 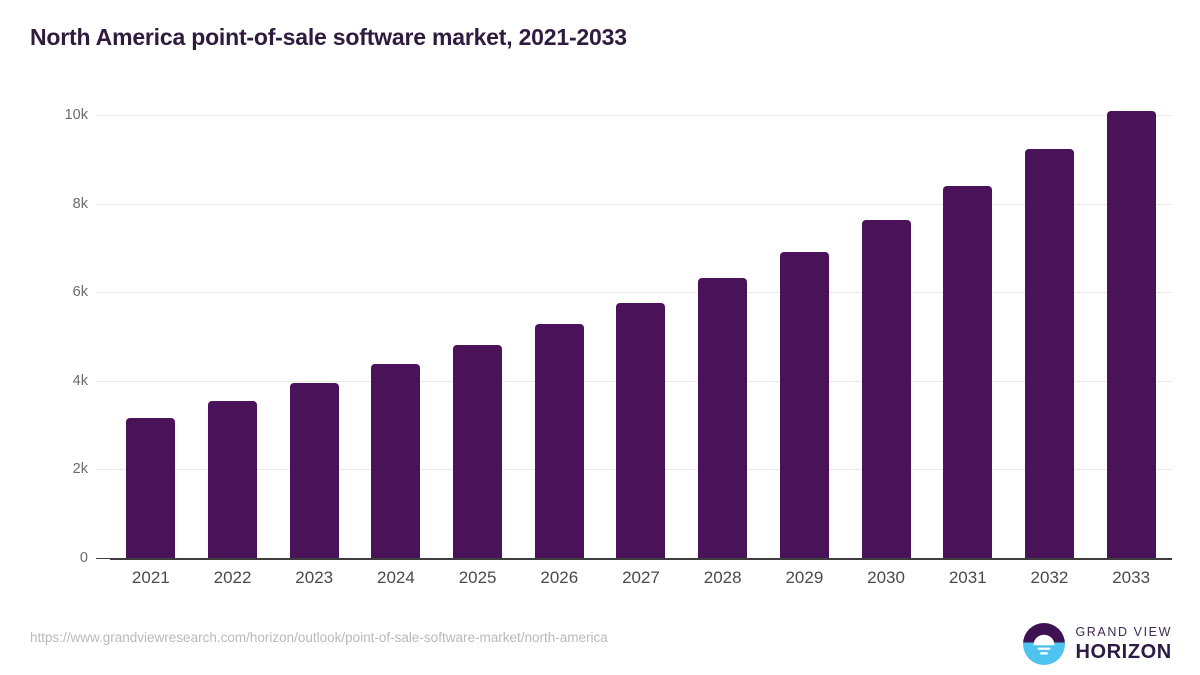 What do you see at coordinates (1123, 651) in the screenshot?
I see `logo-line-2: HORIZON` at bounding box center [1123, 651].